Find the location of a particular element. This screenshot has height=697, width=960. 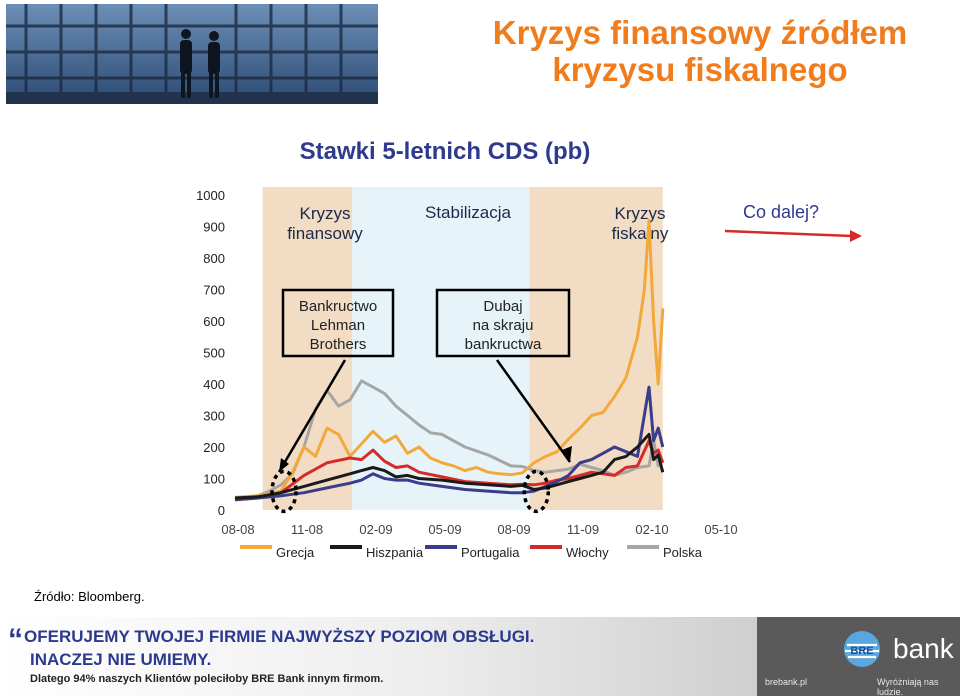

bre-globe-icon: BRE is located at coordinates (862, 649).